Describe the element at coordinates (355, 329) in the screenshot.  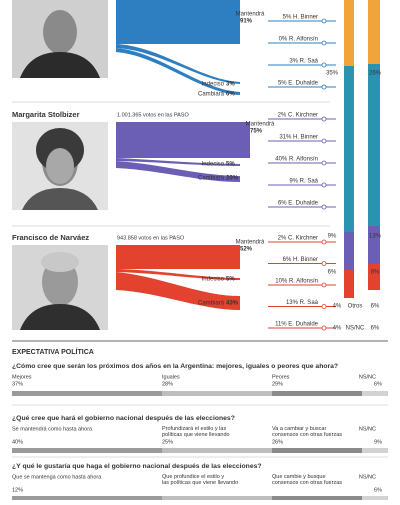
I see `column-label: NS/NC` at that location.